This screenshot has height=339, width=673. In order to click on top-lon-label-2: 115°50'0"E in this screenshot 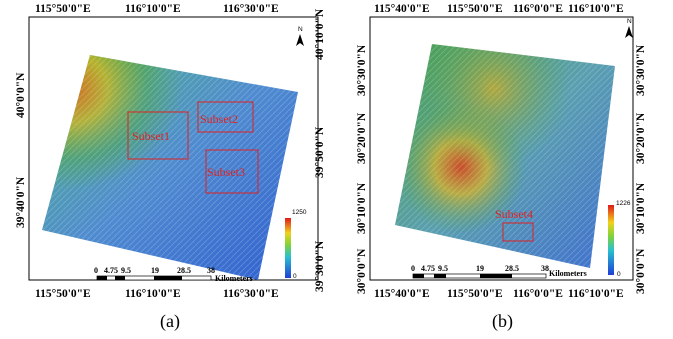, I will do `click(475, 9)`.